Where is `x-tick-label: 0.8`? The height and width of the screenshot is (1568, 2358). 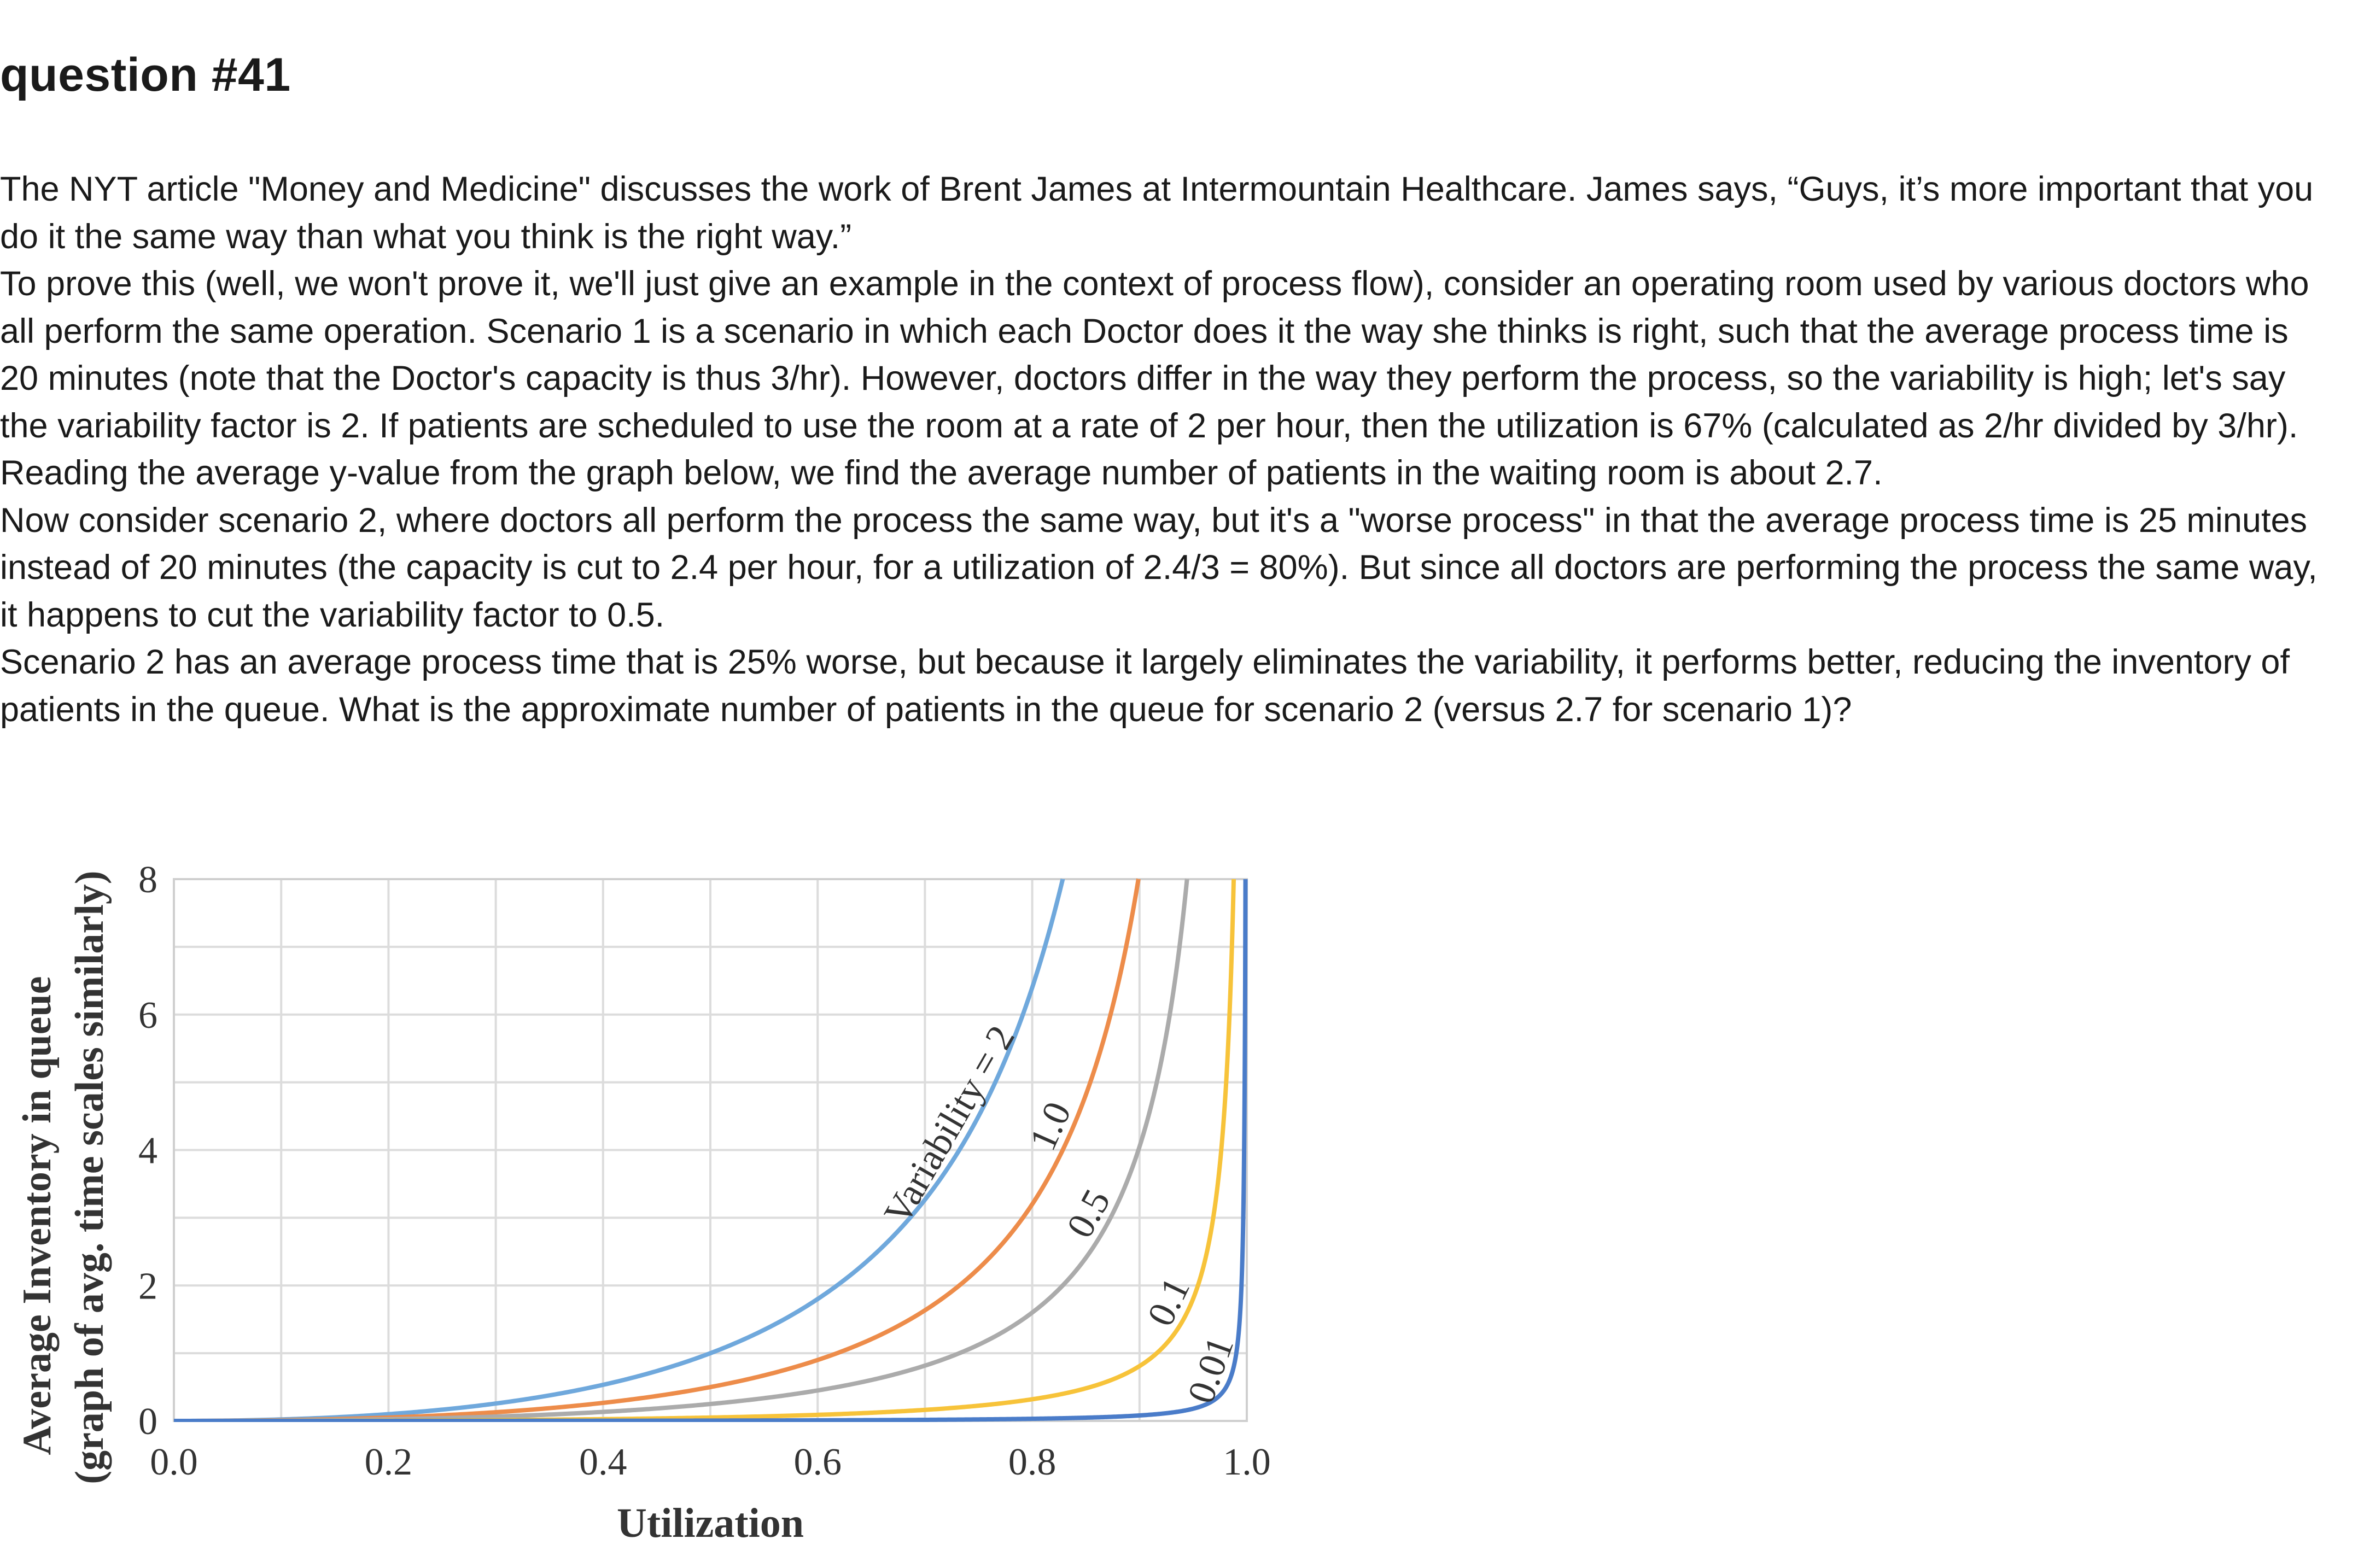 x-tick-label: 0.8 is located at coordinates (1032, 1462).